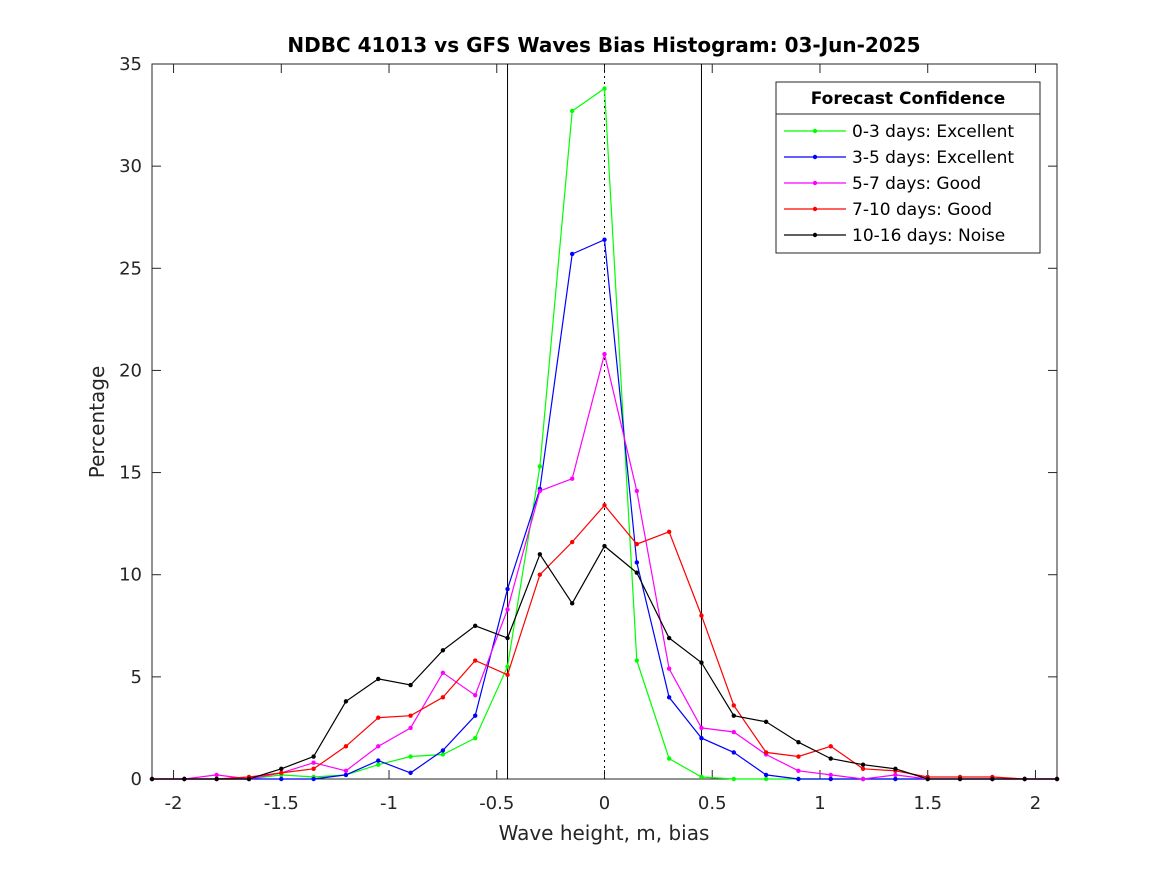 The width and height of the screenshot is (1167, 880). What do you see at coordinates (136, 677) in the screenshot?
I see `y-tick-label: 5` at bounding box center [136, 677].